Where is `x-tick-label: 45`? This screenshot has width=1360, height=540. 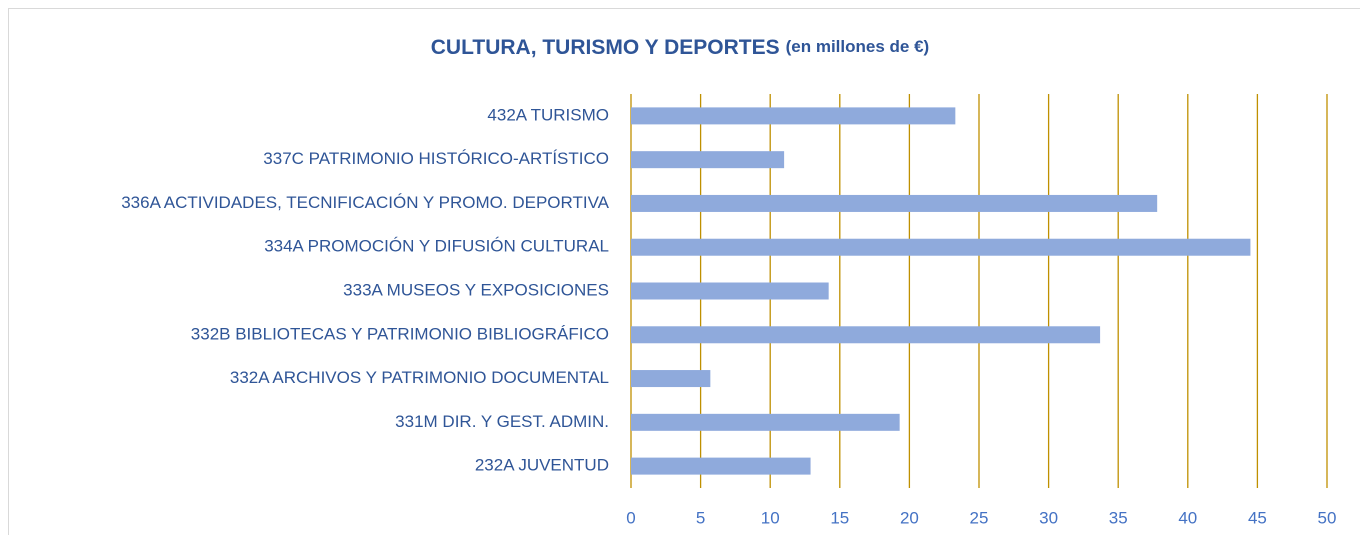
x-tick-label: 45 is located at coordinates (1257, 517).